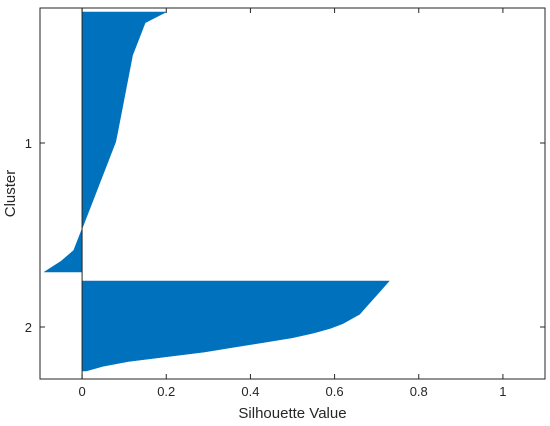 The height and width of the screenshot is (426, 550). I want to click on x-tick-label: 0, so click(81, 391).